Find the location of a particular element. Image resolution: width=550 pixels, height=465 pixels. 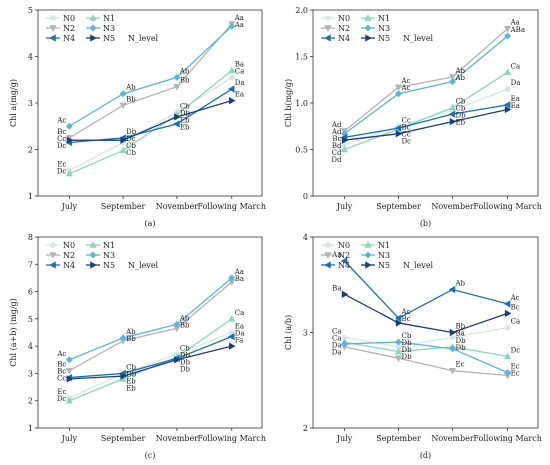

data-label: Ba is located at coordinates (239, 64).